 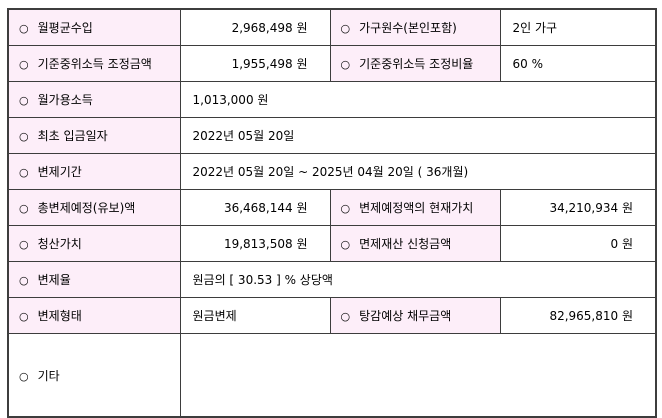 I want to click on row-label: 월가용소득, so click(x=65, y=100).